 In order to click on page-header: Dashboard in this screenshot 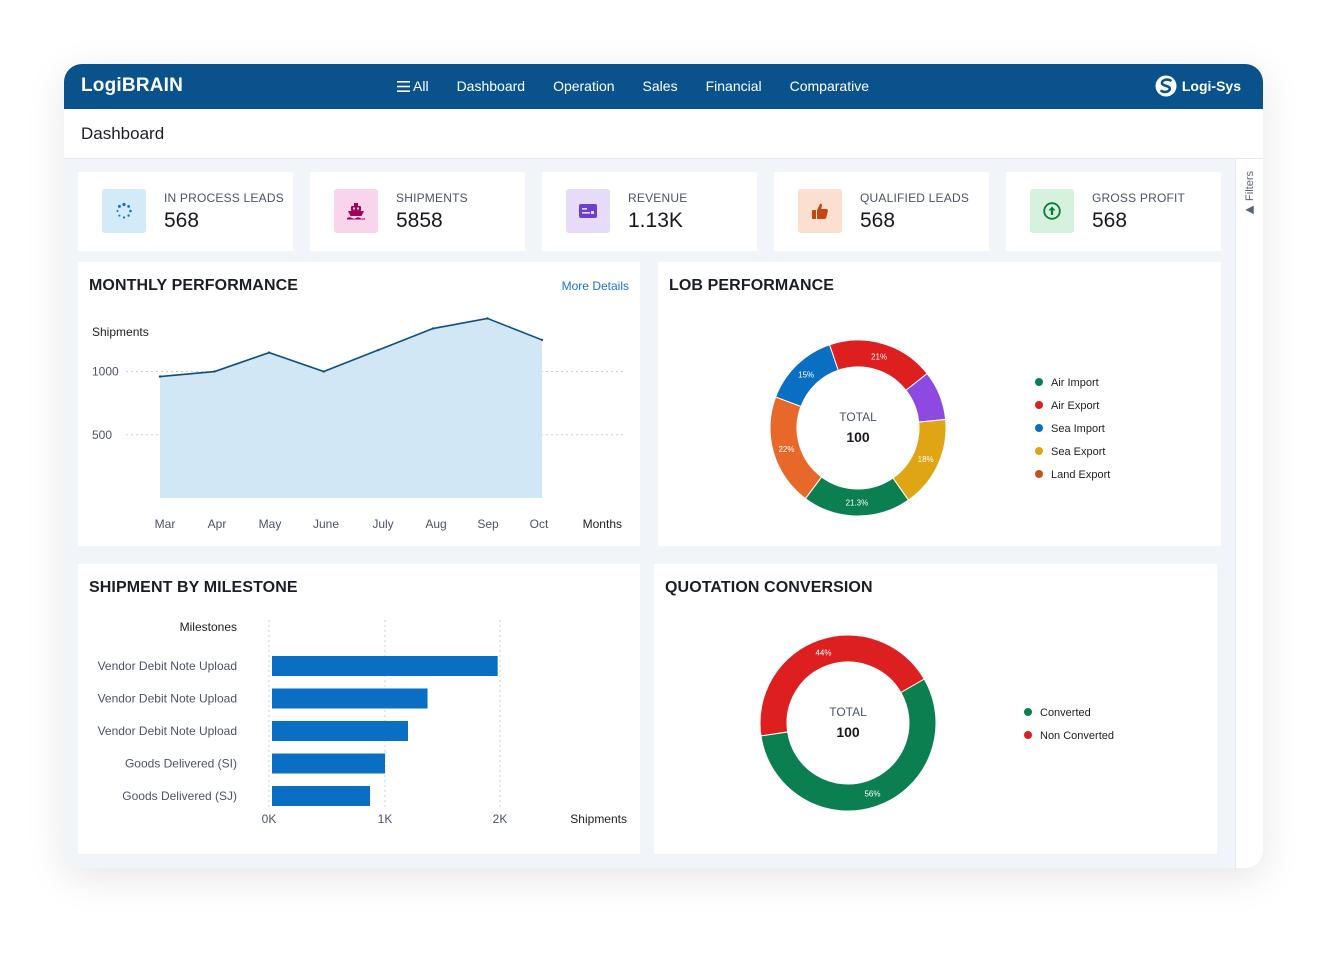, I will do `click(663, 134)`.